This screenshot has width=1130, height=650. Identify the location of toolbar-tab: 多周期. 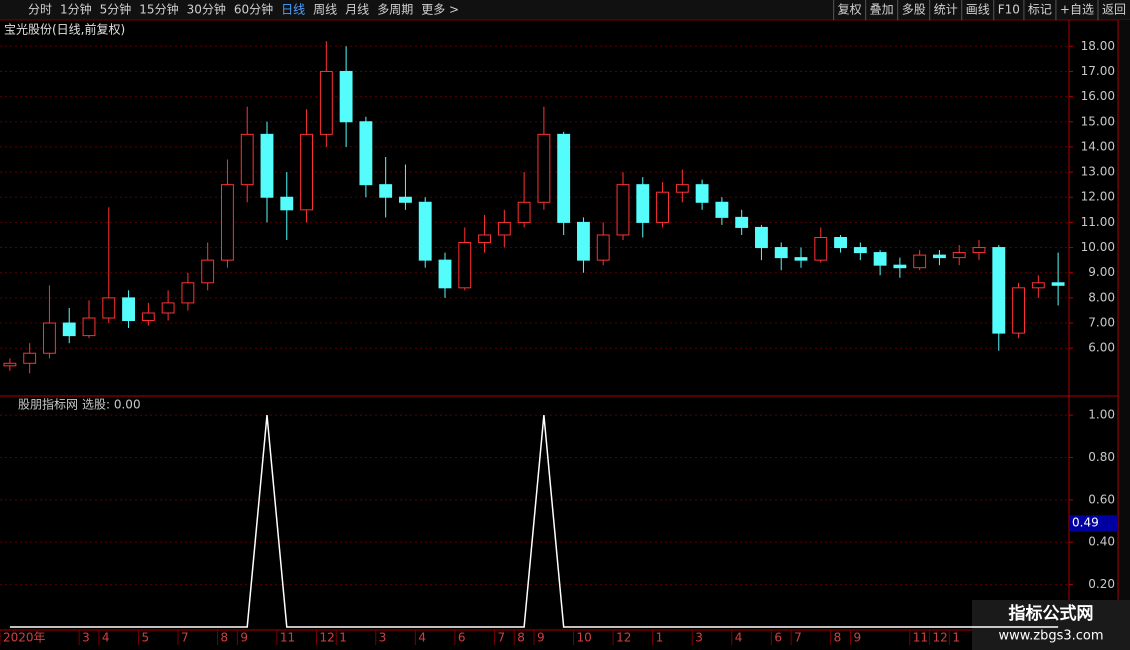
(395, 10).